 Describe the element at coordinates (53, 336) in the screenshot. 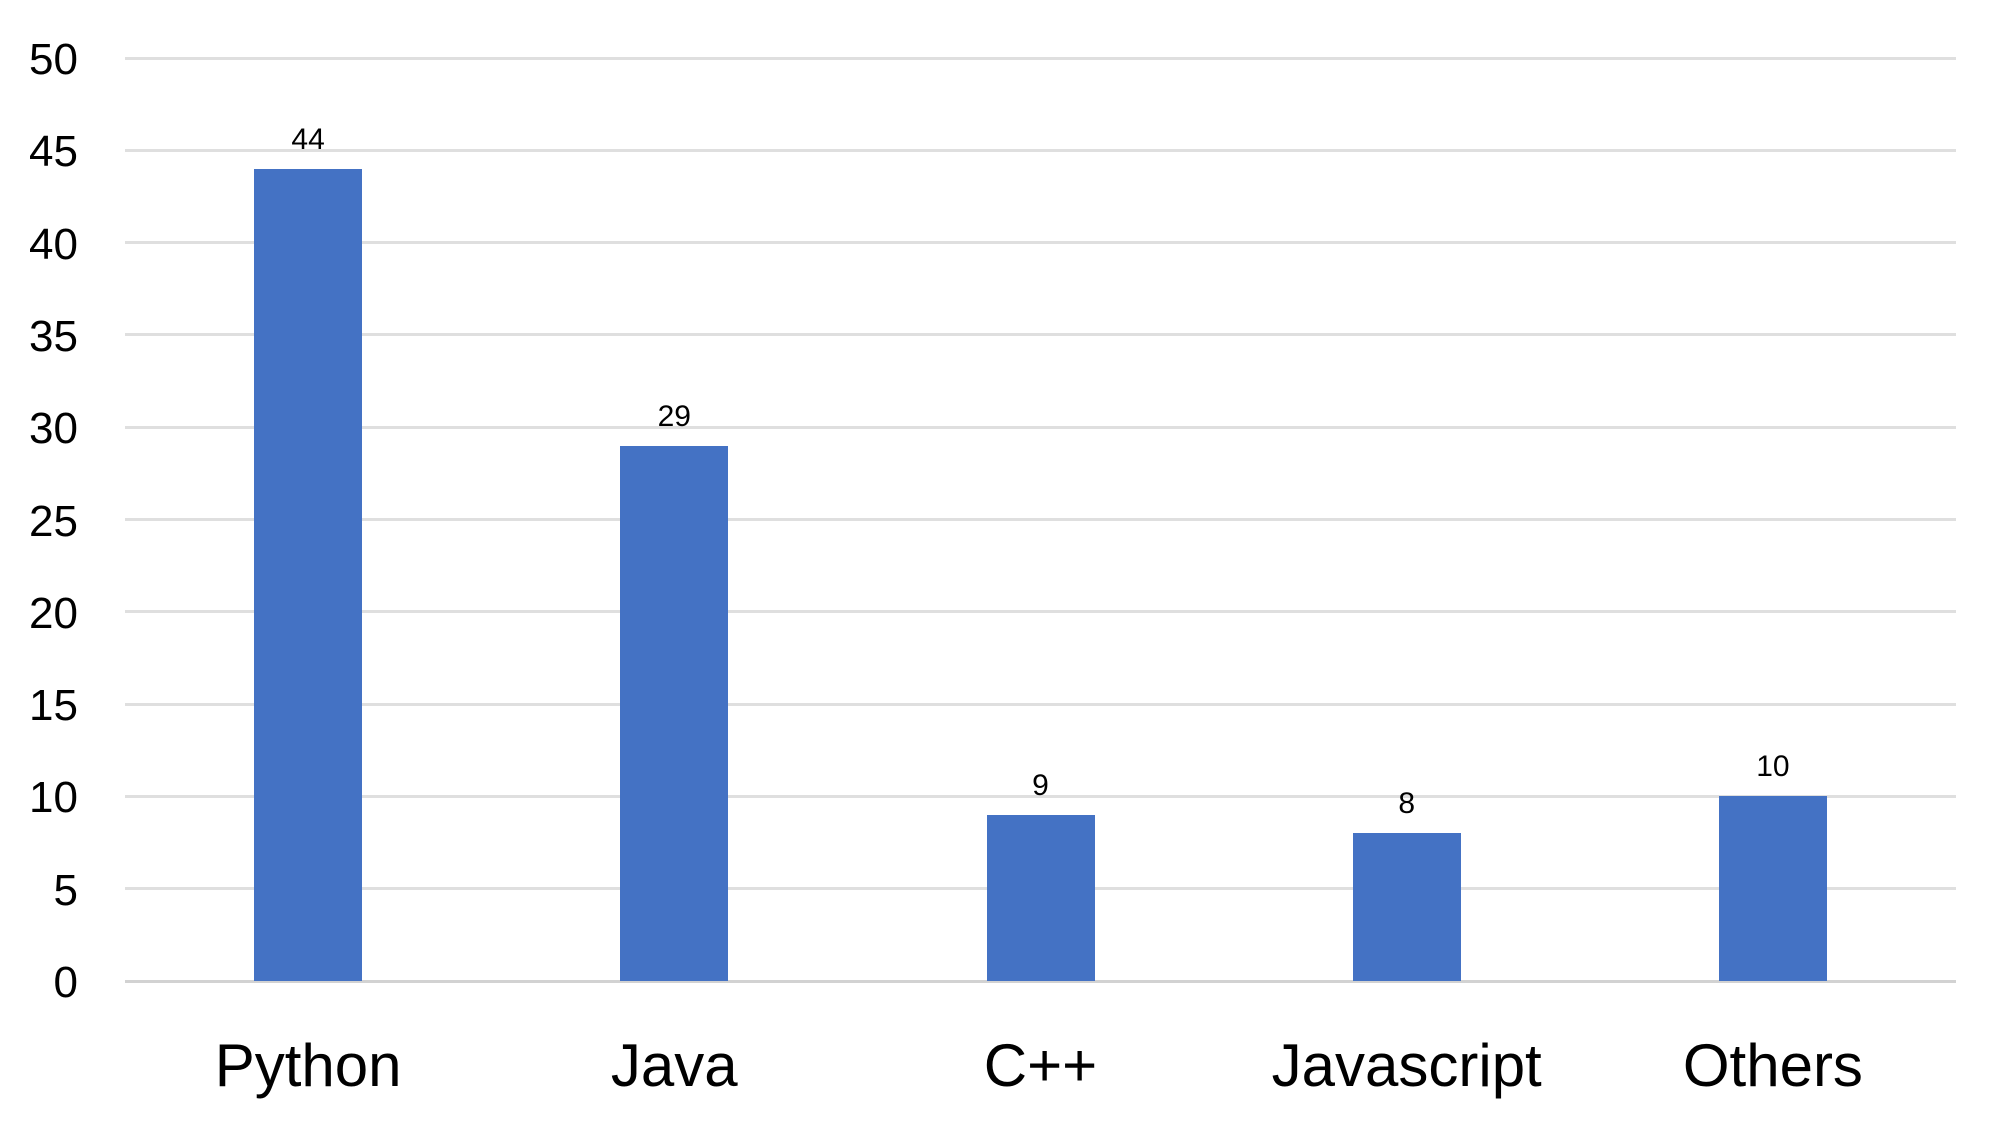

I see `y-tick-label-35: 35` at that location.